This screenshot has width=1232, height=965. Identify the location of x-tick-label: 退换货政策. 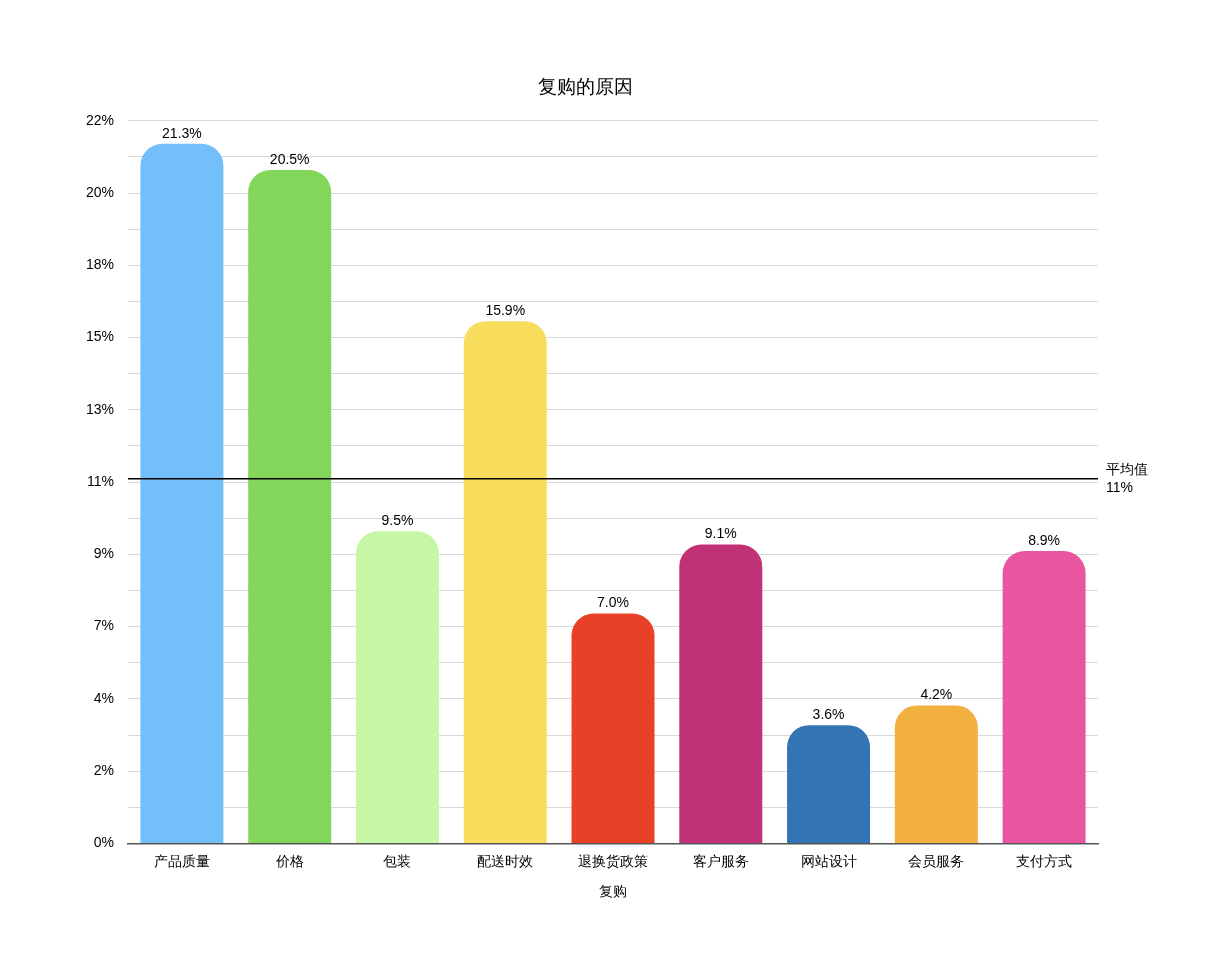
(613, 860).